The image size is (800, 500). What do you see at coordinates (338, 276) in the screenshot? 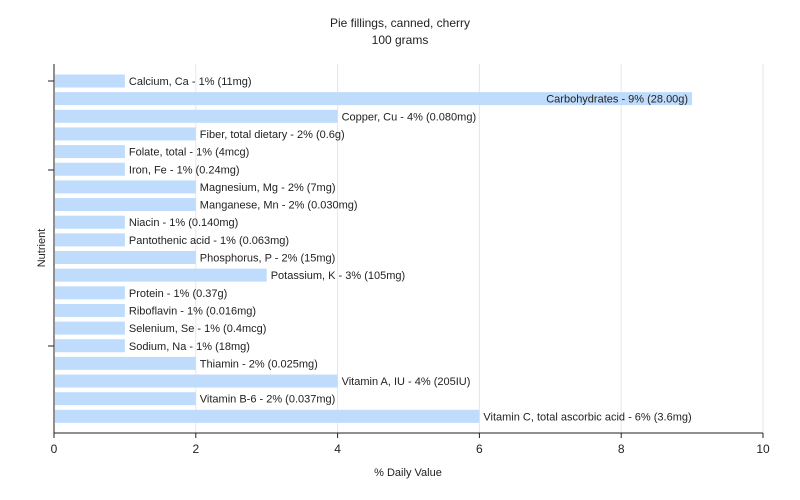
I see `bar-label: Potassium, K - 3% (105mg)` at bounding box center [338, 276].